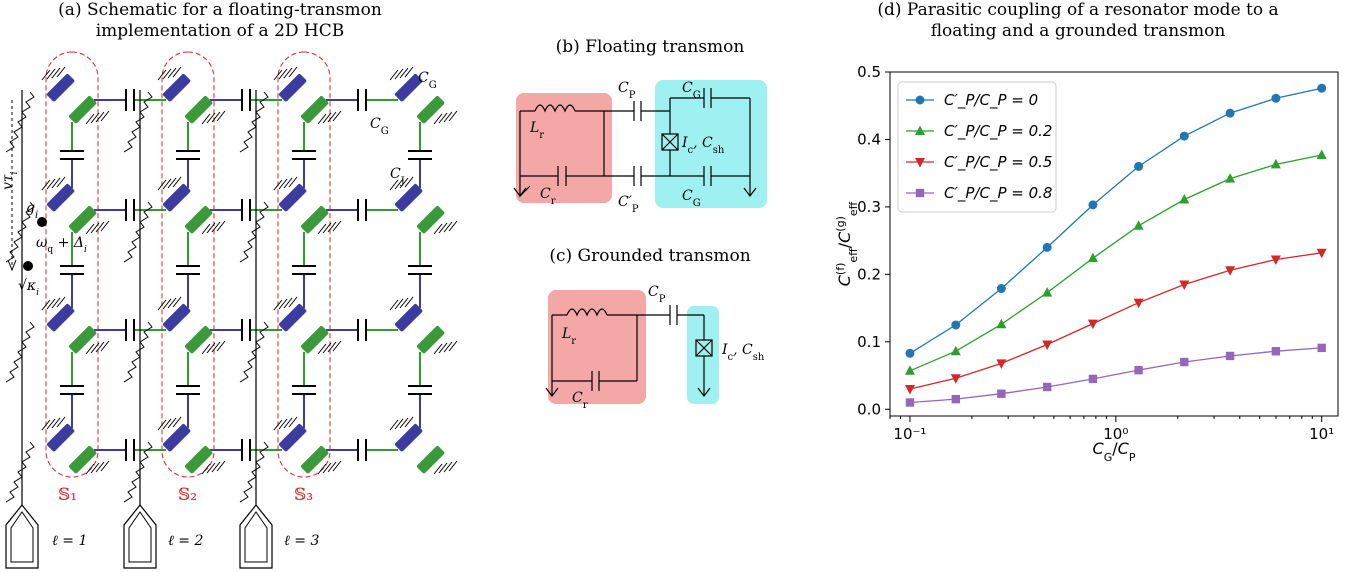 The image size is (1356, 572). I want to click on caption-panel-b: (b) Floating transmon, so click(650, 47).